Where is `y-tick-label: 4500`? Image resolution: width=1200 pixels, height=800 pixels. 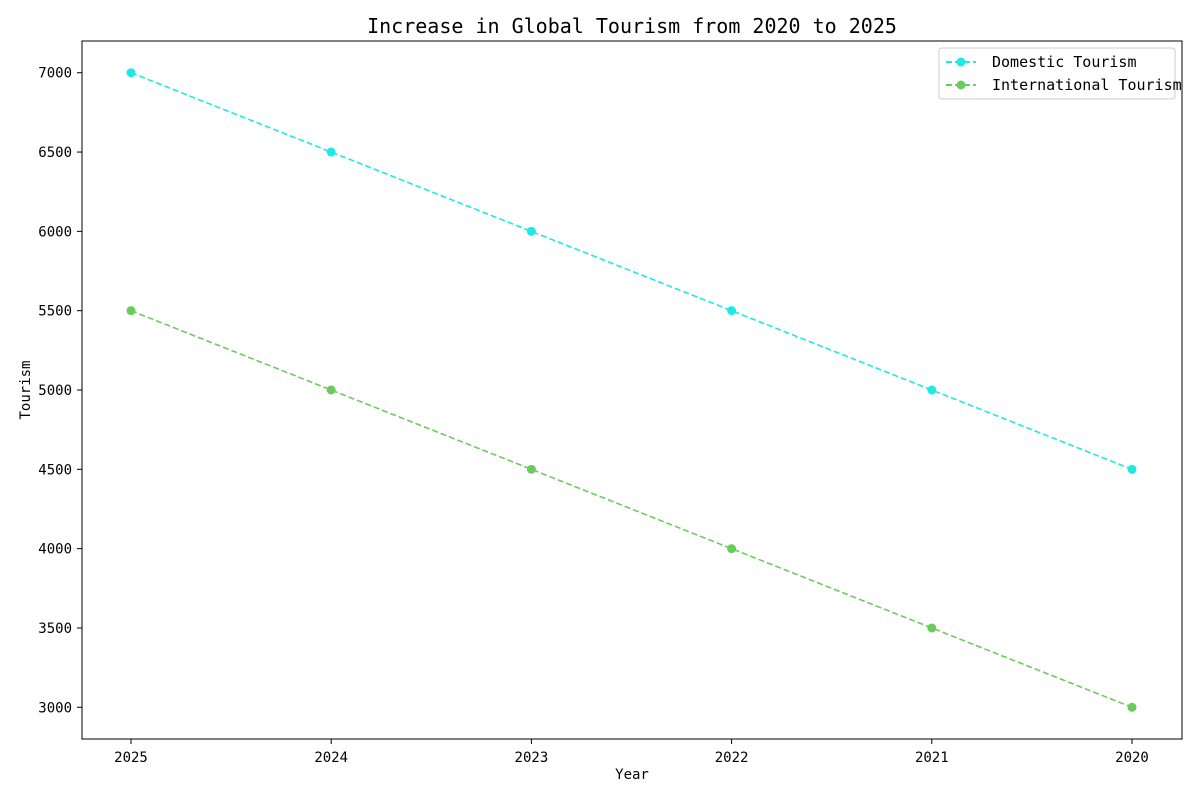 y-tick-label: 4500 is located at coordinates (55, 470).